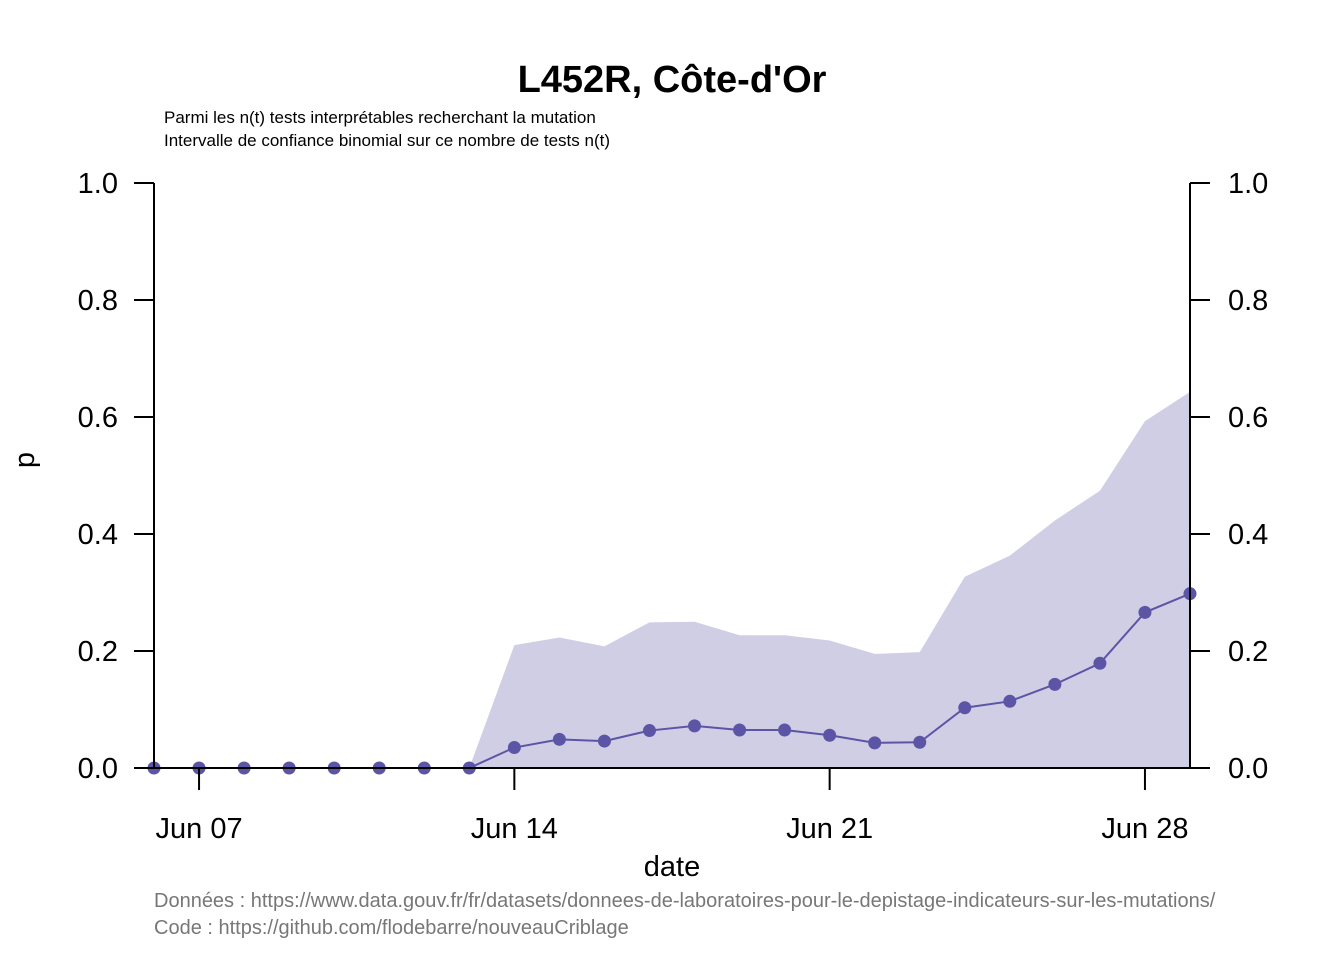 The image size is (1344, 960). I want to click on x-axis: Jun 07 Jun 14 Jun 21 Jun 28, so click(672, 806).